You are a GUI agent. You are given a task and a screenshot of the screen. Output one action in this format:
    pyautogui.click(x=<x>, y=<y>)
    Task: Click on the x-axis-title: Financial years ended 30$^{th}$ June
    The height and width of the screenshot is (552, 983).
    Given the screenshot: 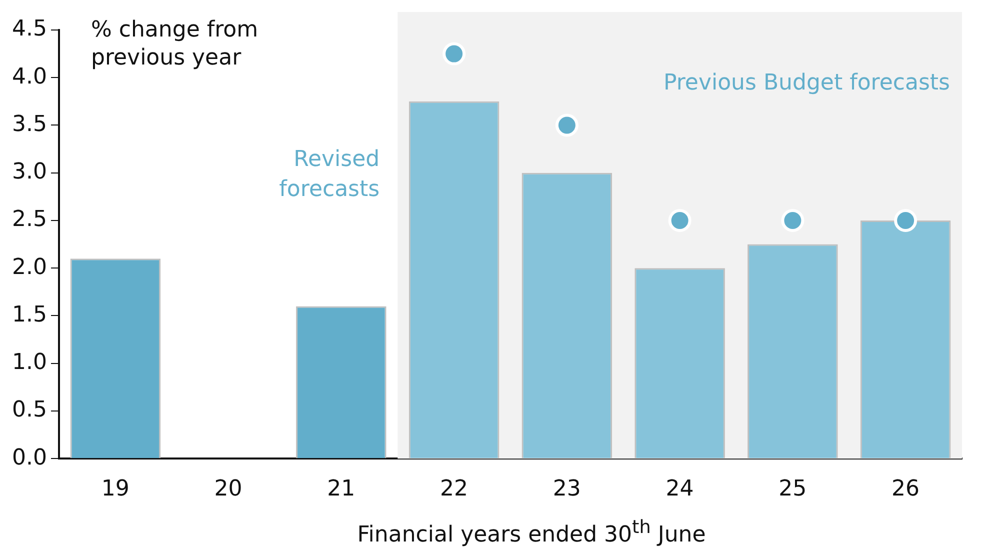 What is the action you would take?
    pyautogui.click(x=531, y=532)
    